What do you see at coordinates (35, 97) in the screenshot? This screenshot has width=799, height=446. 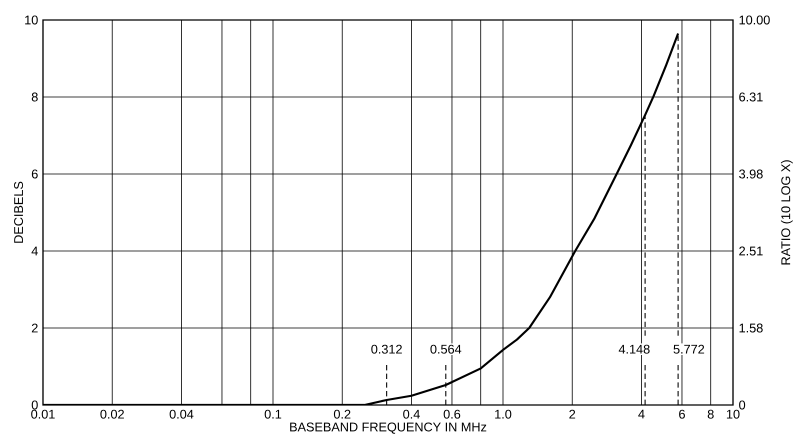 I see `y-tick-label: 8` at bounding box center [35, 97].